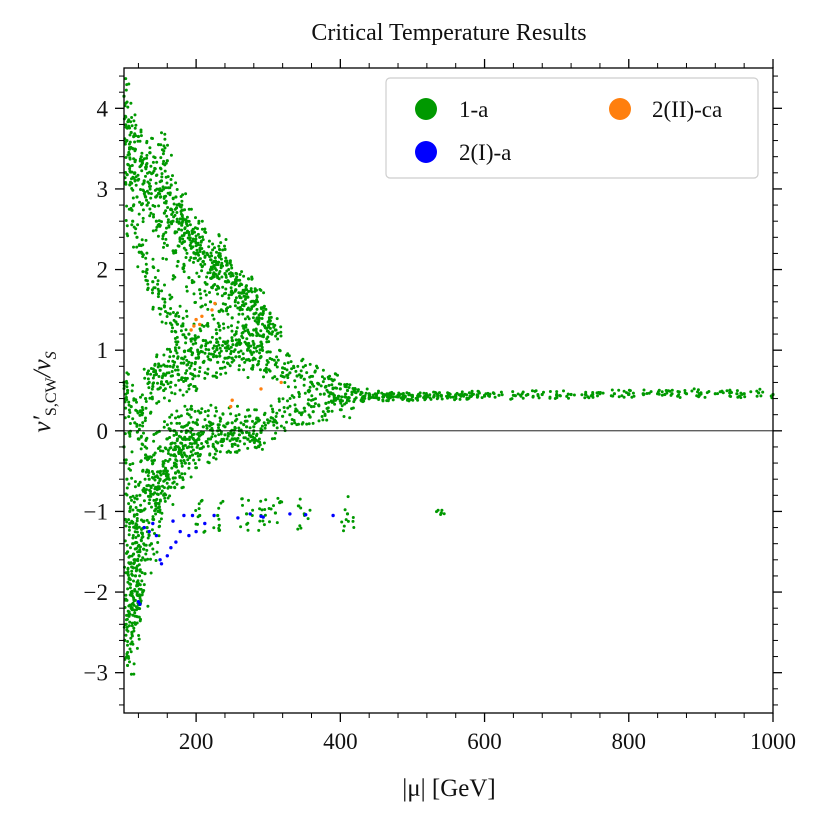  I want to click on point-2(I)-a-4, so click(153, 523).